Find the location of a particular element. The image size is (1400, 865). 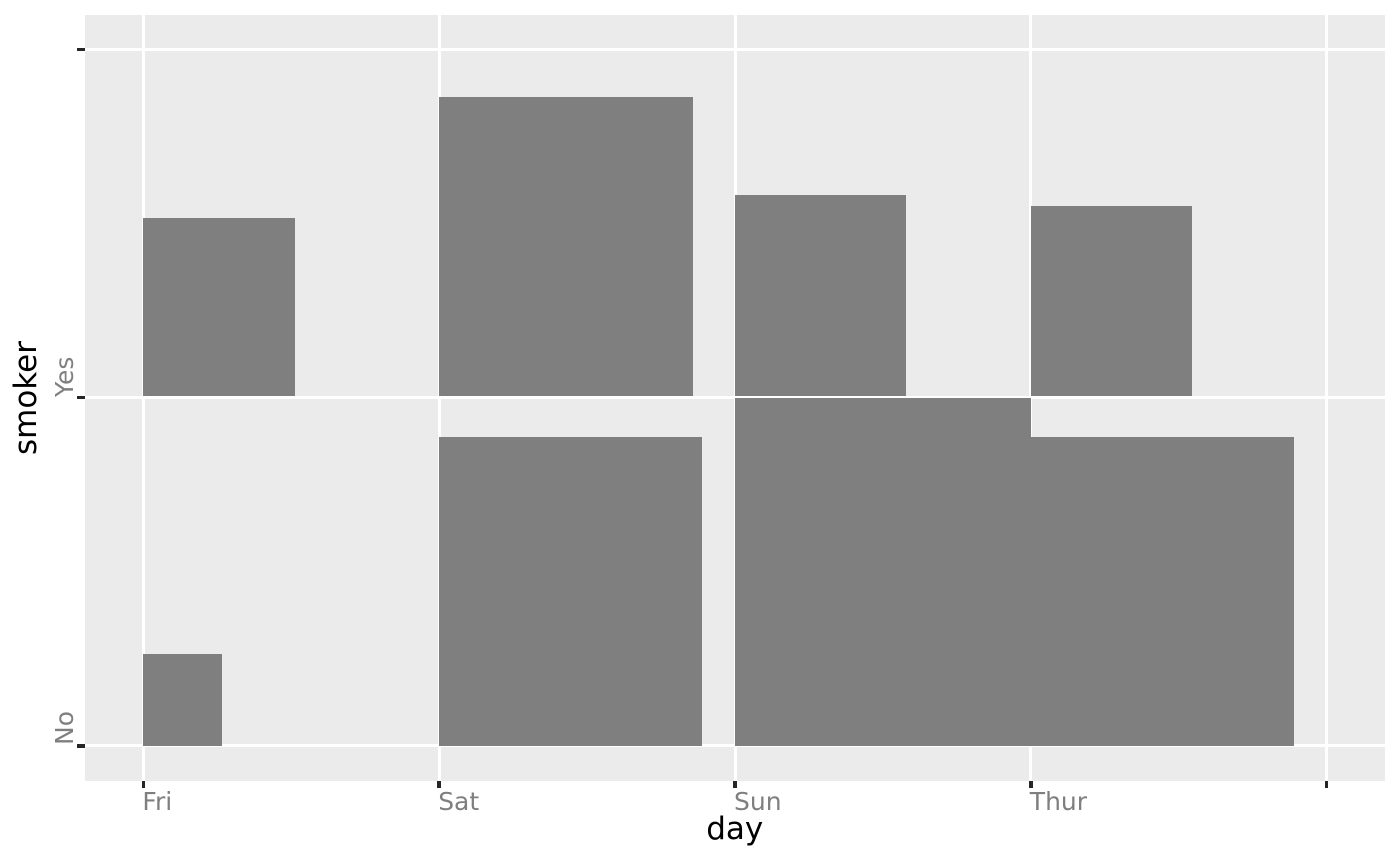

x-tick-label-thur: Thur is located at coordinates (1058, 801).